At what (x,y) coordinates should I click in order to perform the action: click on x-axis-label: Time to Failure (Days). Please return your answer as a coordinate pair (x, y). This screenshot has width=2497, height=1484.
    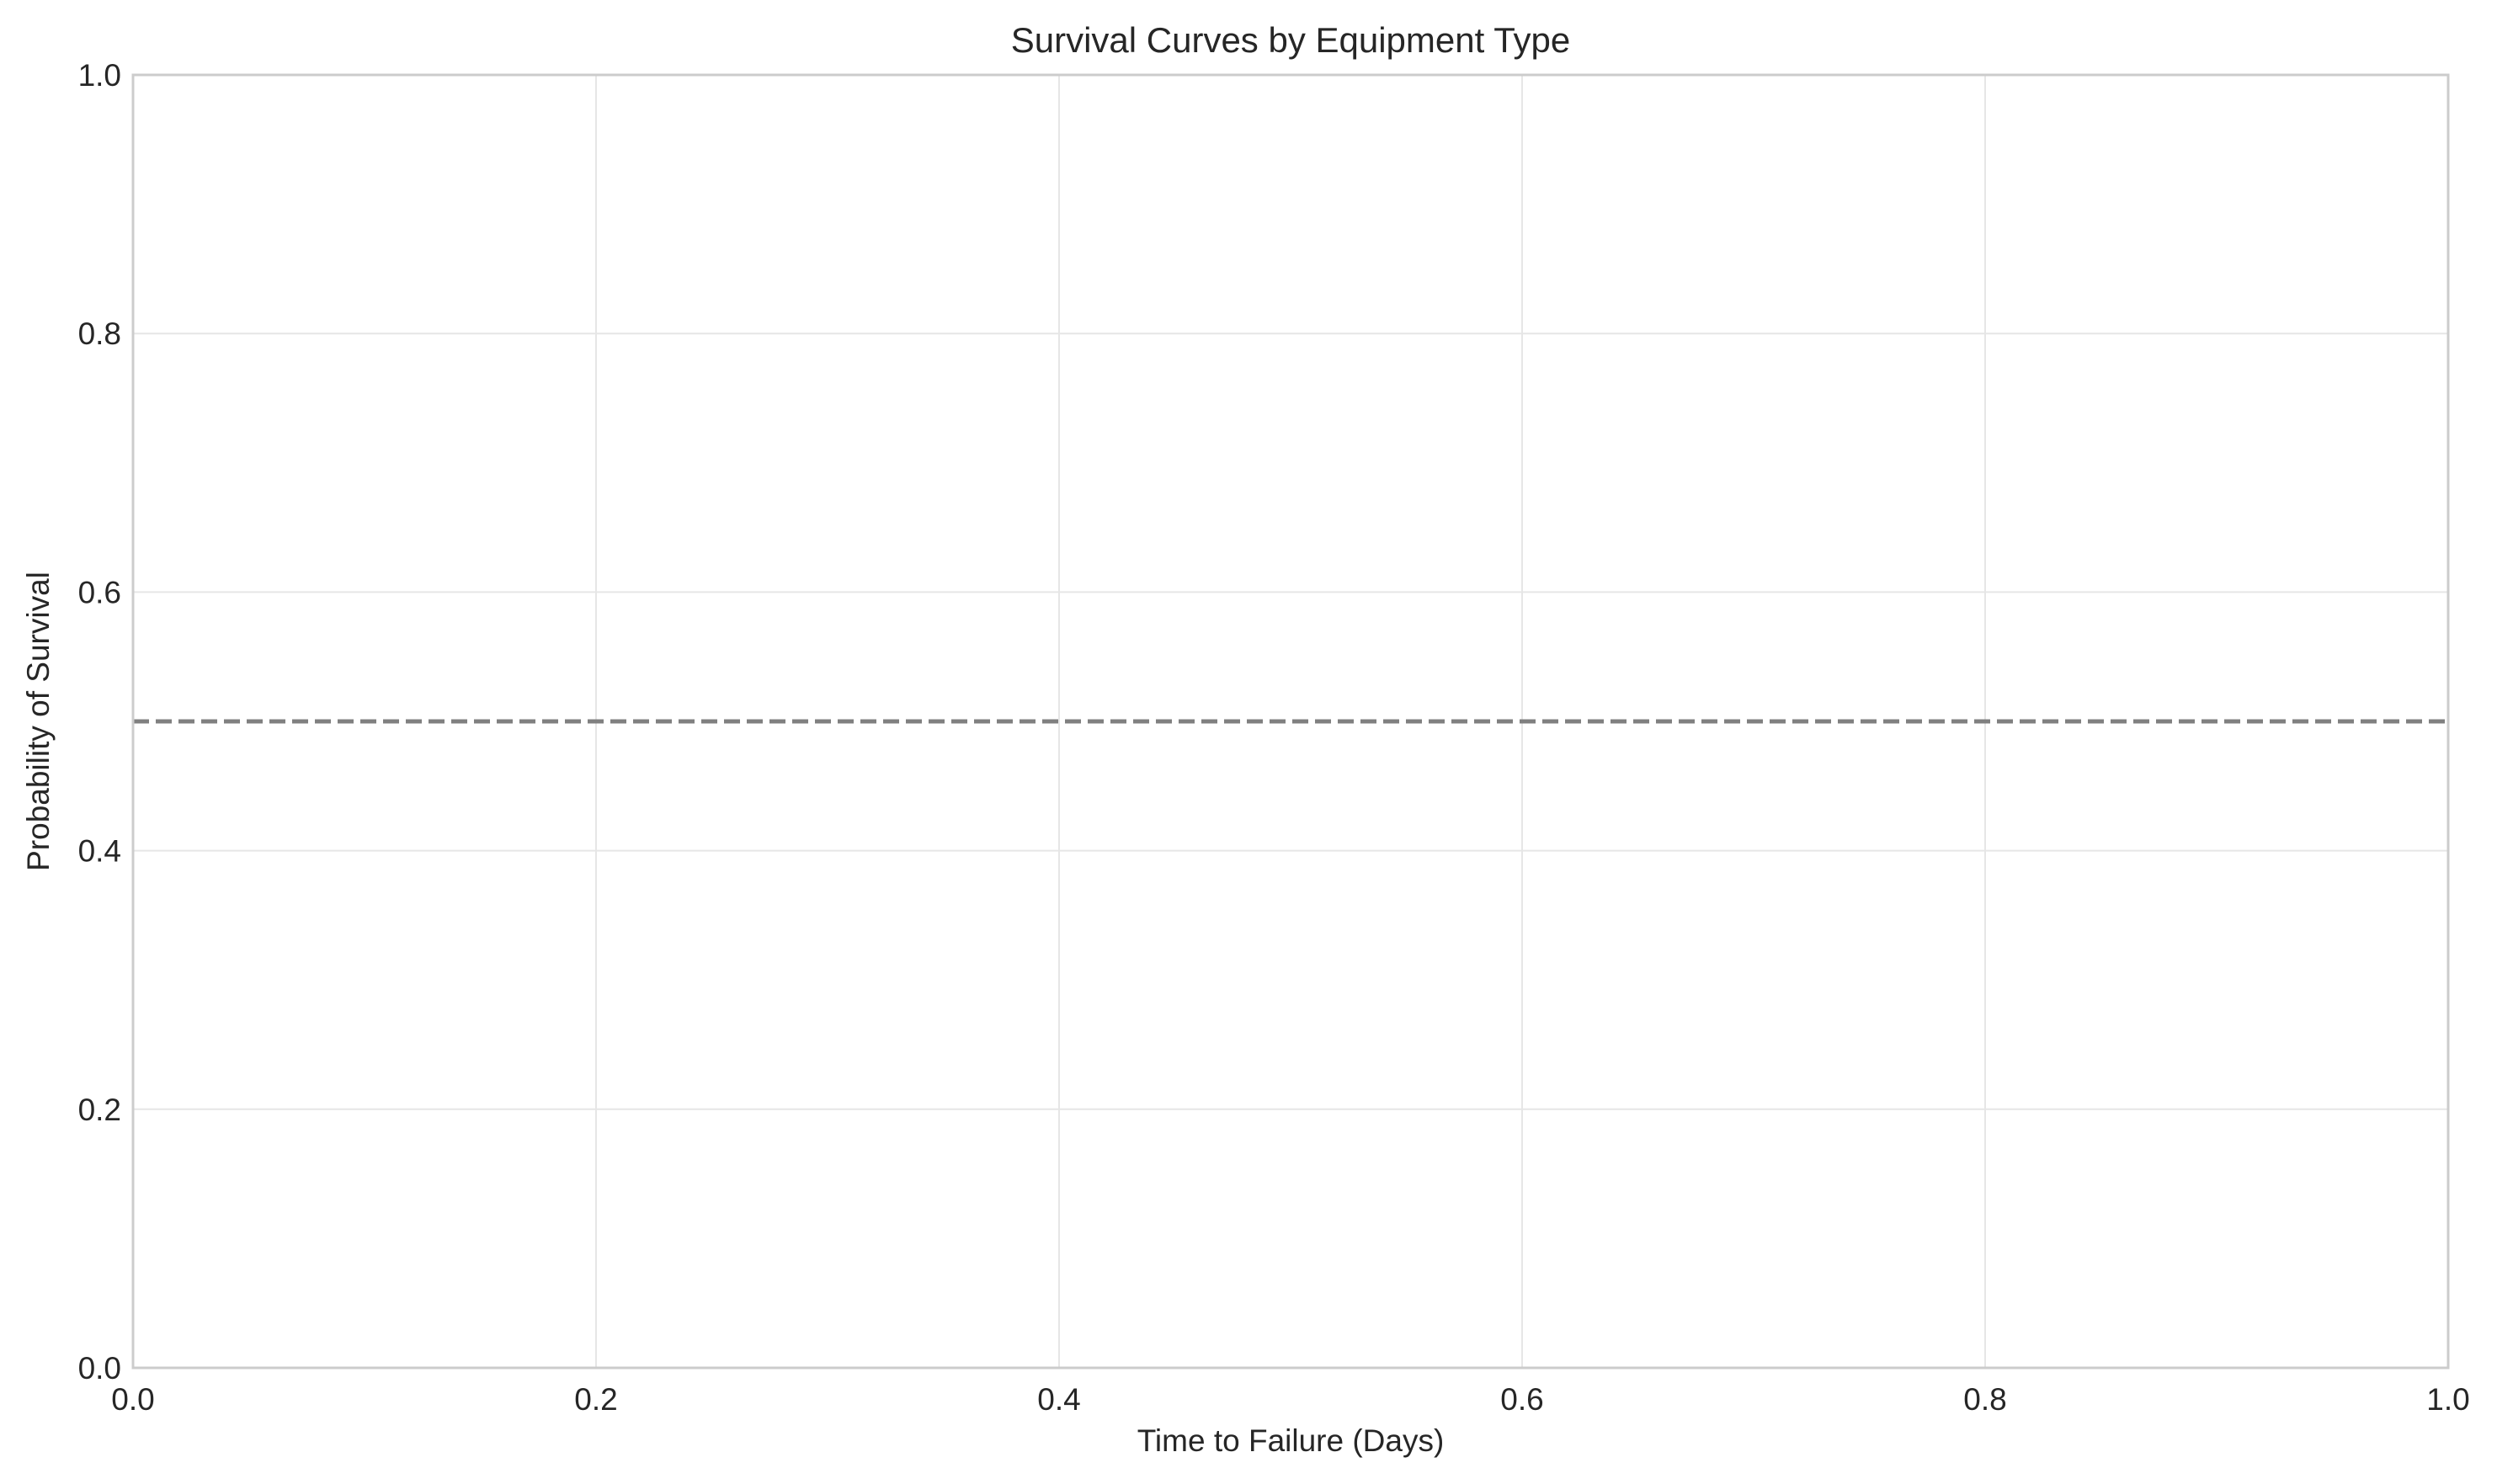
    Looking at the image, I should click on (1291, 1440).